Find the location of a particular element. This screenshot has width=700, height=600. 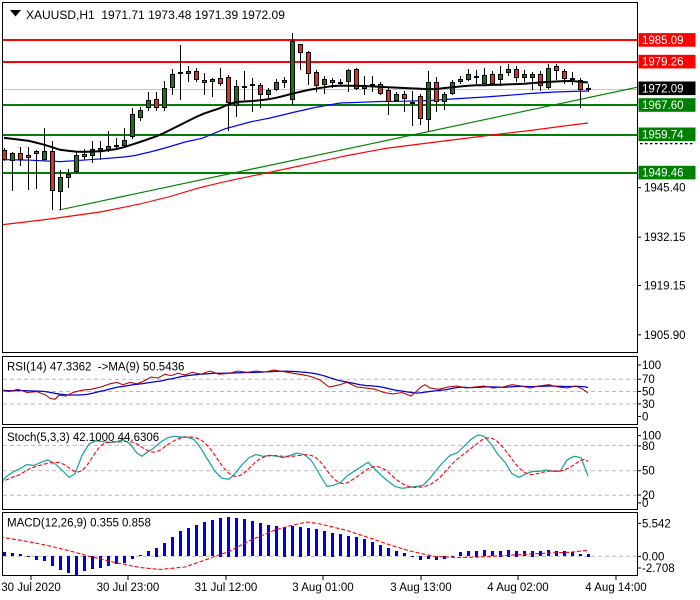

svg-text: 80 is located at coordinates (648, 447).